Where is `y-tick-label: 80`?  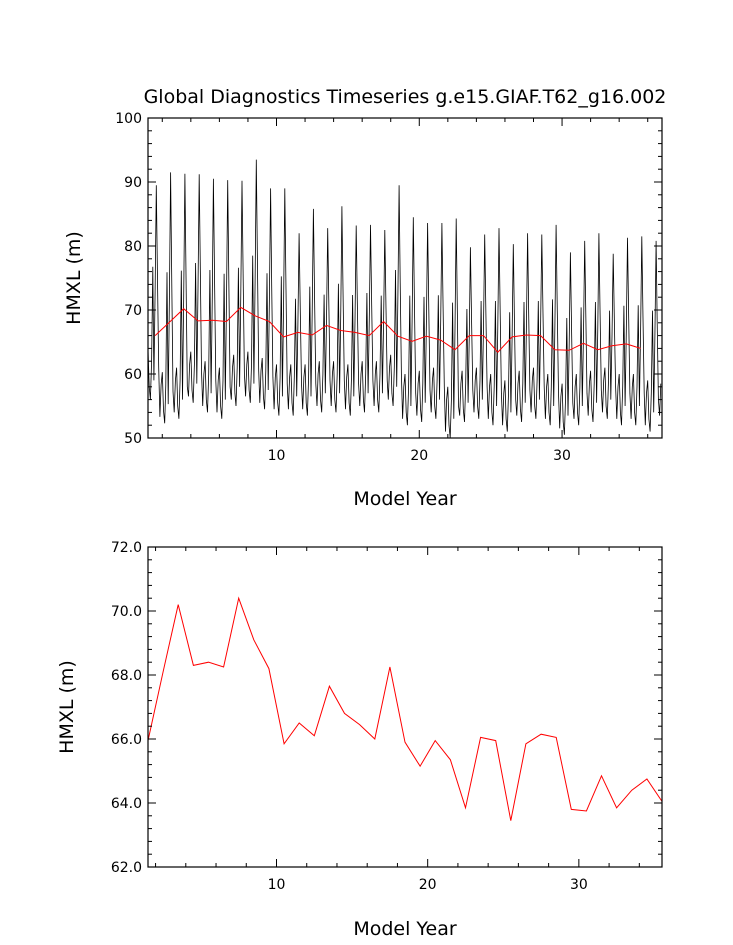
y-tick-label: 80 is located at coordinates (133, 247).